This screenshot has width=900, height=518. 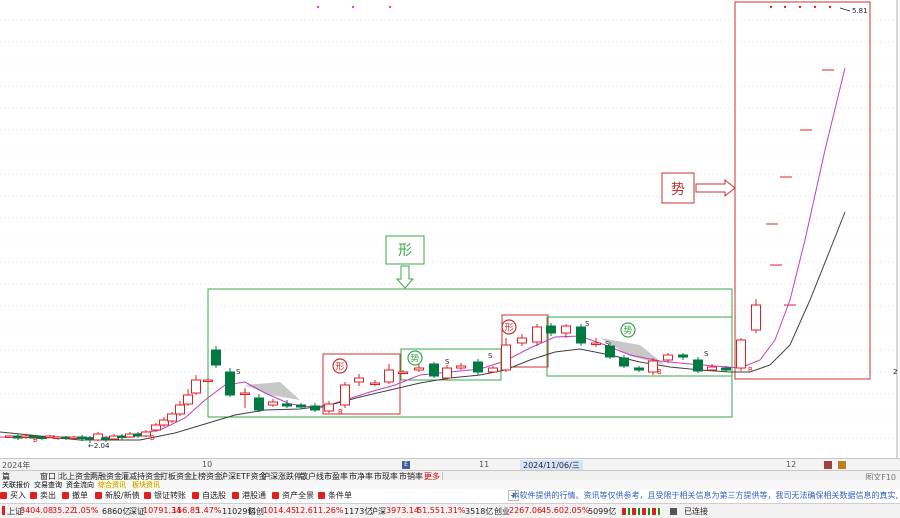 What do you see at coordinates (406, 465) in the screenshot?
I see `event-e-icon: E` at bounding box center [406, 465].